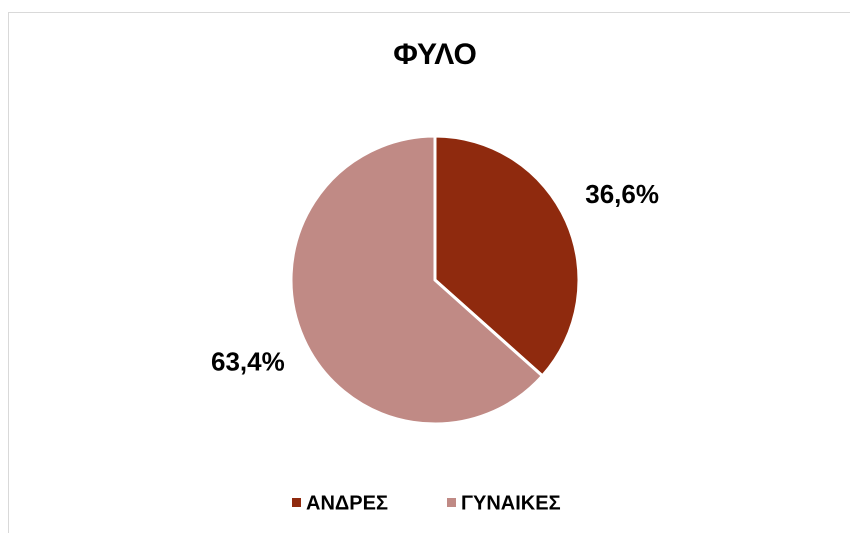  Describe the element at coordinates (435, 54) in the screenshot. I see `chart-title: ΦΥΛΟ` at that location.